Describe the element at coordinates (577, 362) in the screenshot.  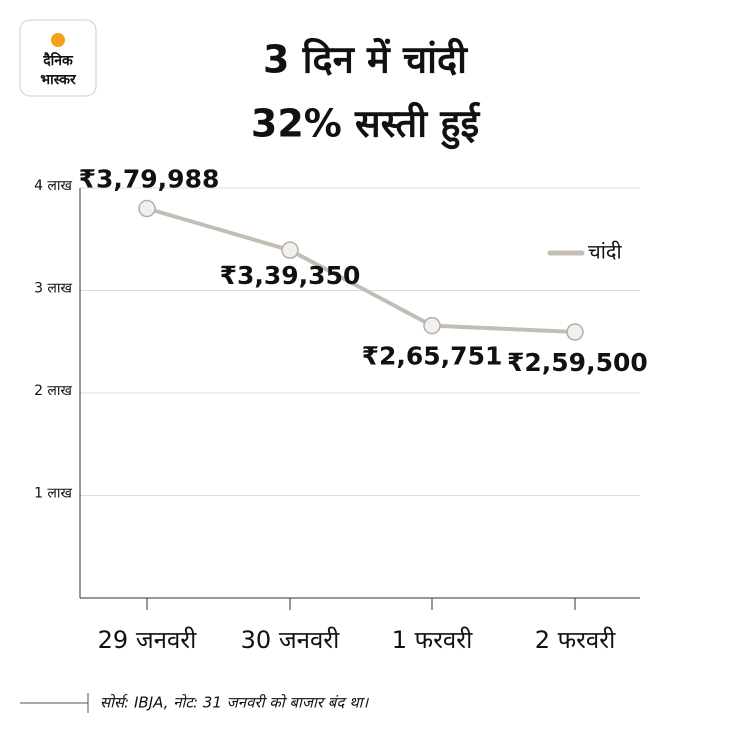
I see `value-label: ₹2,59,500` at that location.